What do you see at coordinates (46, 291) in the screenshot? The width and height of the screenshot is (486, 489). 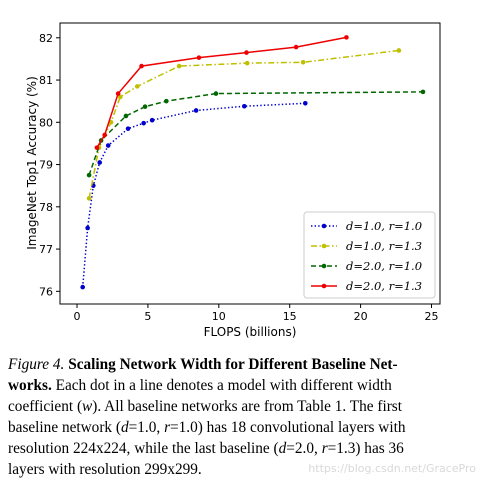 I see `y-tick-label: 76` at bounding box center [46, 291].